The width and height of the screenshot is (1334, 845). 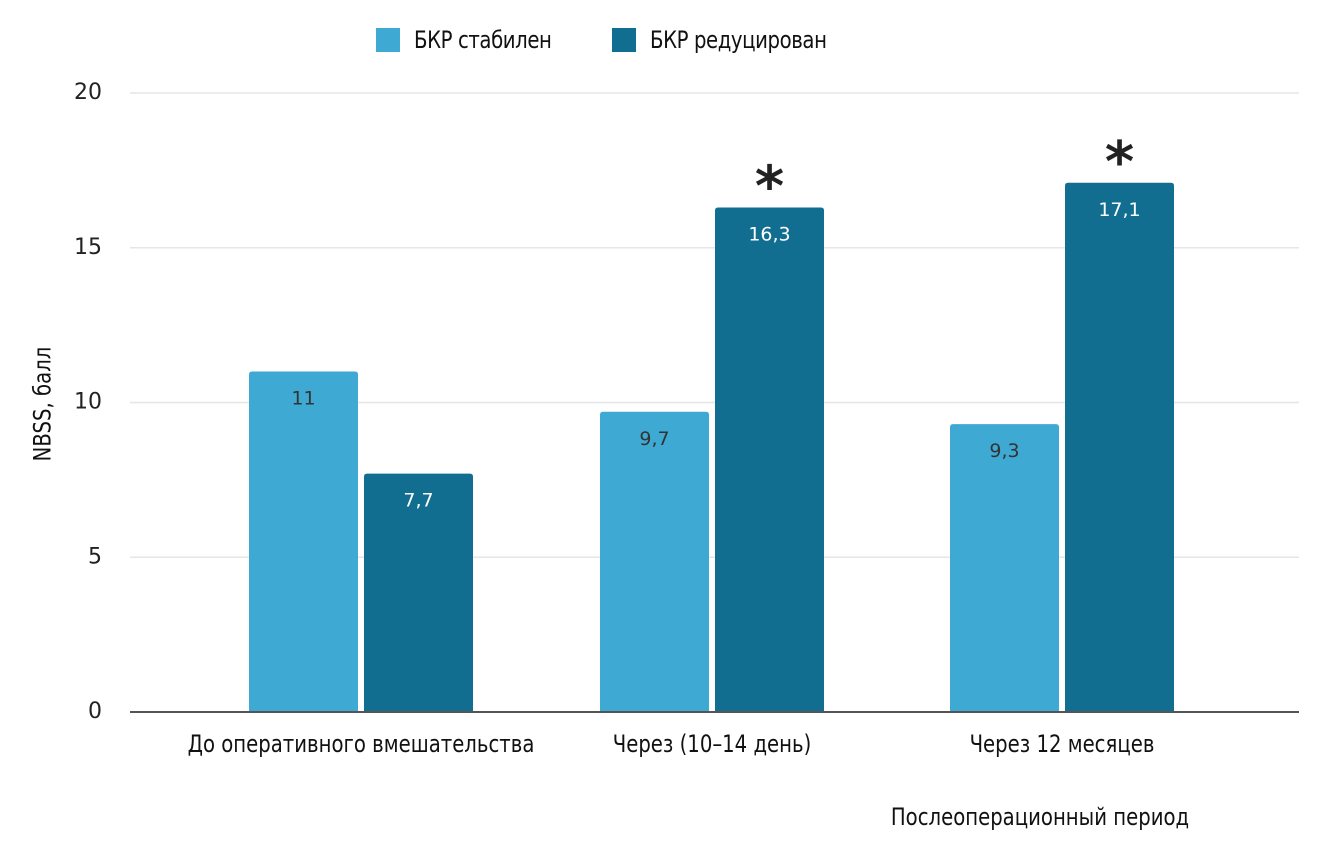 I want to click on legend-label-reduced: БКР редуцирован, so click(x=738, y=40).